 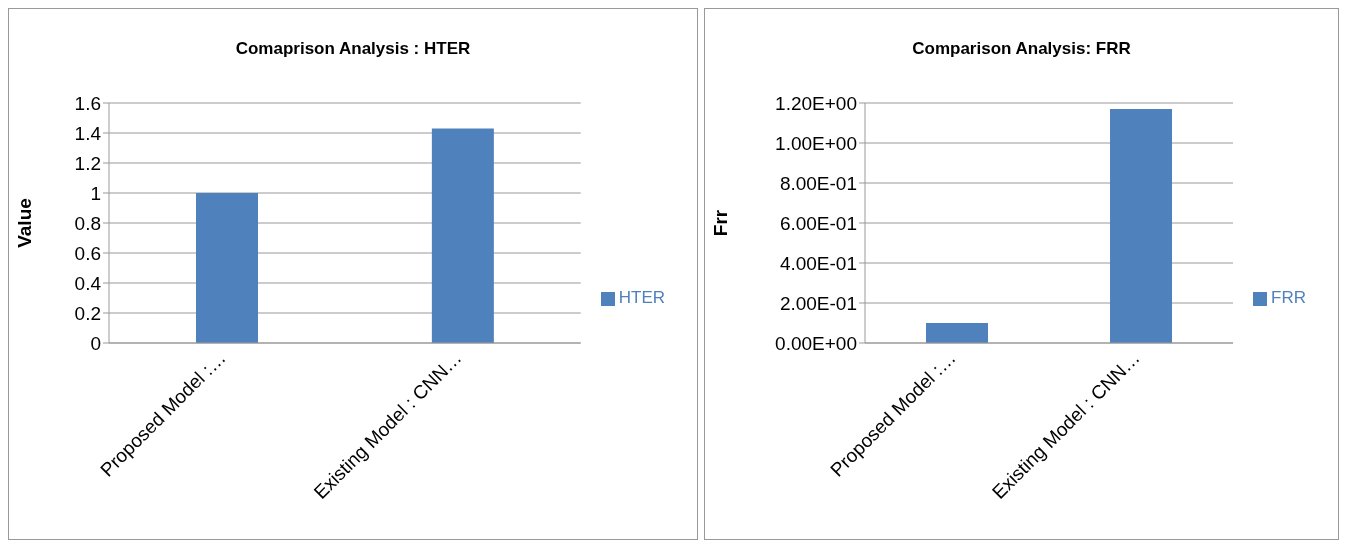 I want to click on y-tick-label: 0.2, so click(x=87, y=313).